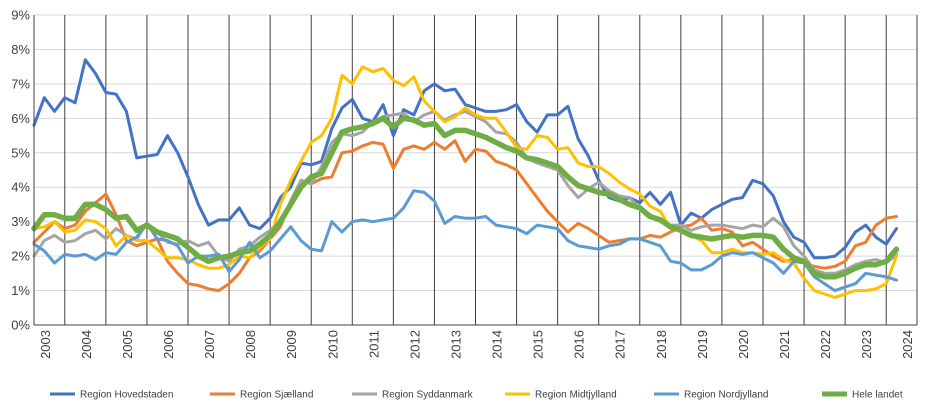 The height and width of the screenshot is (407, 926). What do you see at coordinates (620, 344) in the screenshot?
I see `x-tick-label: 2017` at bounding box center [620, 344].